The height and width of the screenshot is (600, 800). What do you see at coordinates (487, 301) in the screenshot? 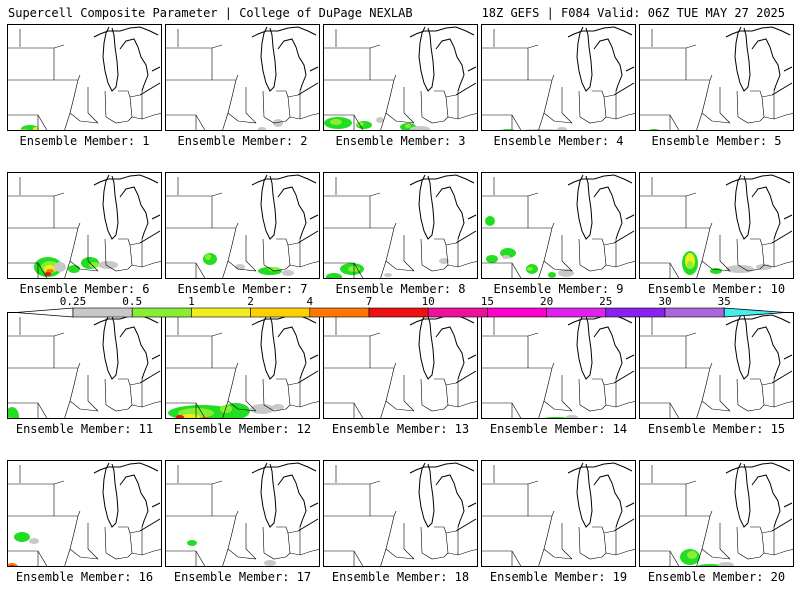
I see `colorbar-tick-label: 15` at bounding box center [487, 301].